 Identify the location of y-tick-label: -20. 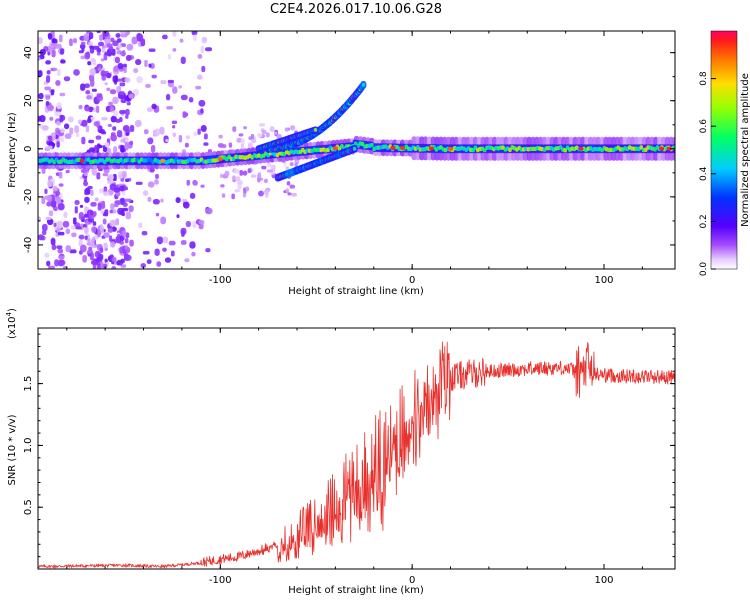
(28, 197).